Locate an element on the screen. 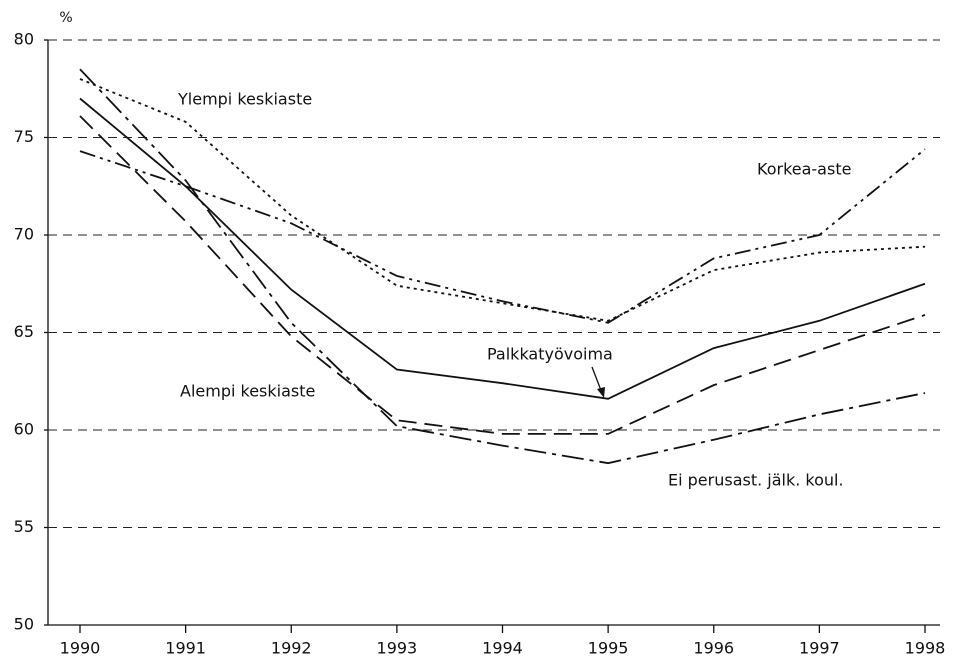 The width and height of the screenshot is (956, 669). y-tick-label: 65 is located at coordinates (24, 331).